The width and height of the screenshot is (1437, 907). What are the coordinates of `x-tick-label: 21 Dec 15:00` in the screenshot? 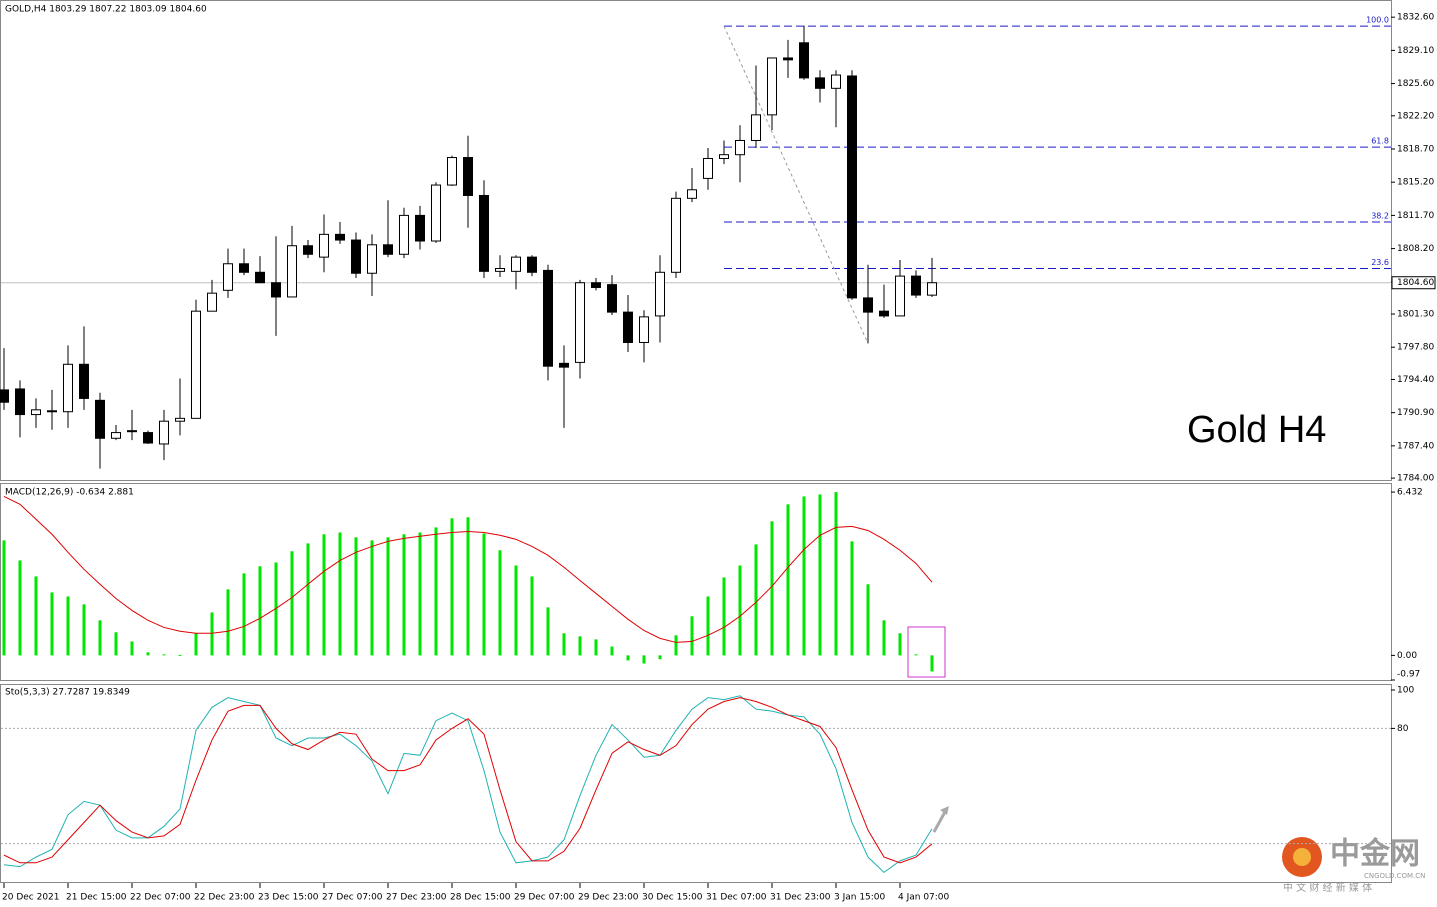 It's located at (96, 898).